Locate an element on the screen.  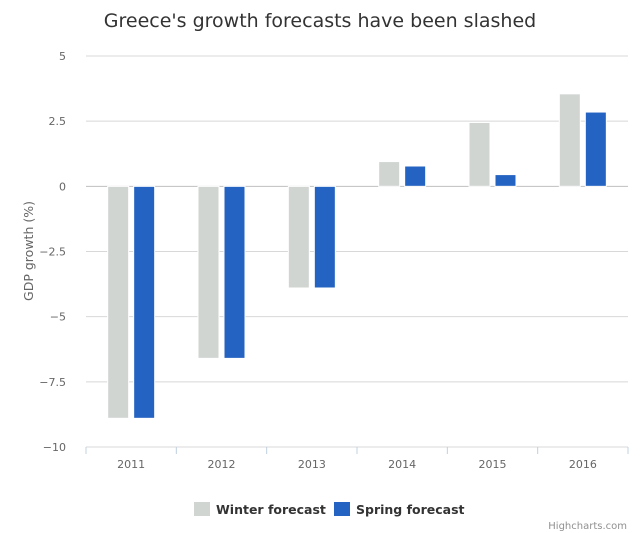
y-tick-label: −2.5 is located at coordinates (52, 252).